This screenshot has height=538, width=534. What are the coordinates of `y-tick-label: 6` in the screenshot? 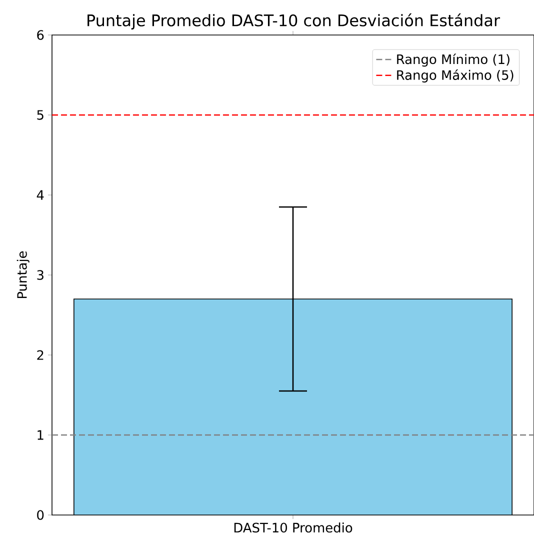 It's located at (40, 35).